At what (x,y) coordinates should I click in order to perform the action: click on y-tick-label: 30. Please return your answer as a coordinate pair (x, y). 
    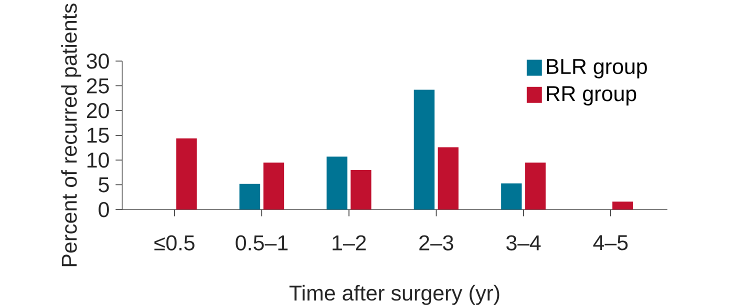
    Looking at the image, I should click on (97, 61).